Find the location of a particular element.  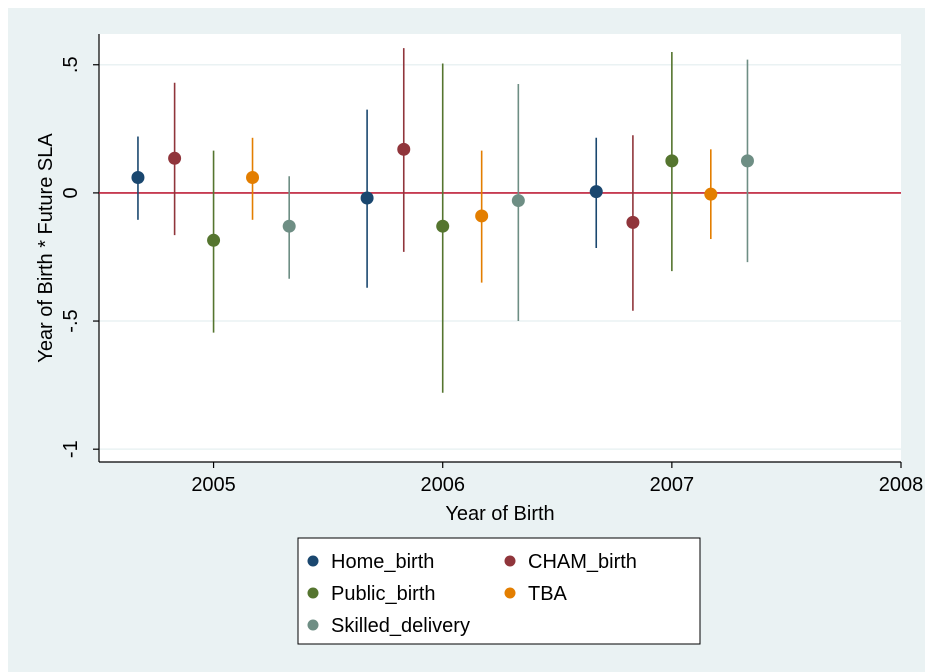

x-tick-label: 2005 is located at coordinates (213, 485).